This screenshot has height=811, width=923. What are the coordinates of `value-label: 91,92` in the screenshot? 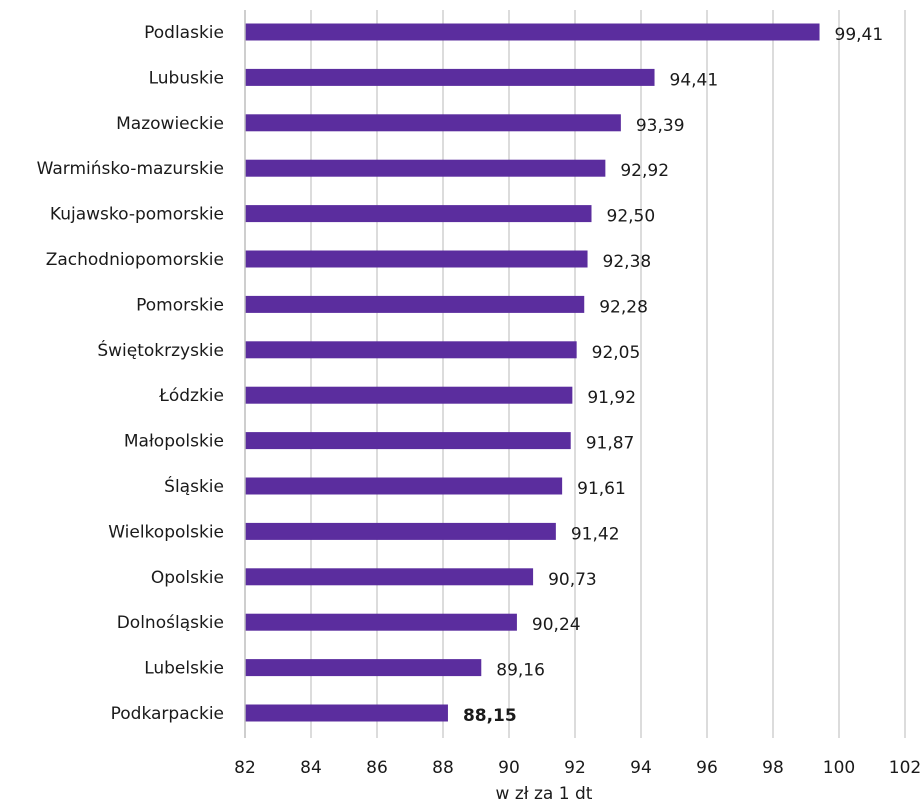 It's located at (611, 398).